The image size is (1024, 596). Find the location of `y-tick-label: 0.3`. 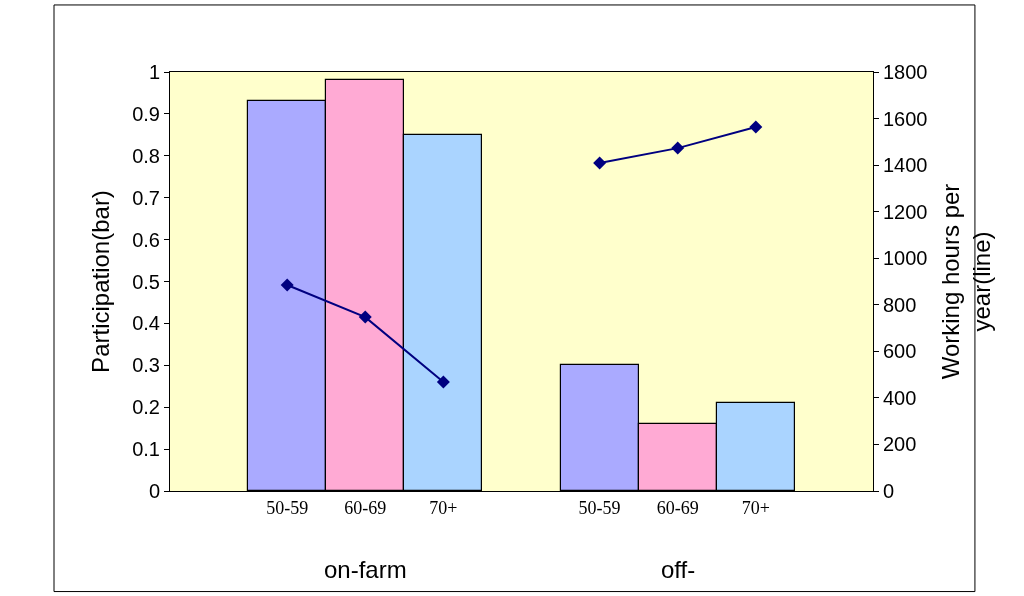

y-tick-label: 0.3 is located at coordinates (146, 365).